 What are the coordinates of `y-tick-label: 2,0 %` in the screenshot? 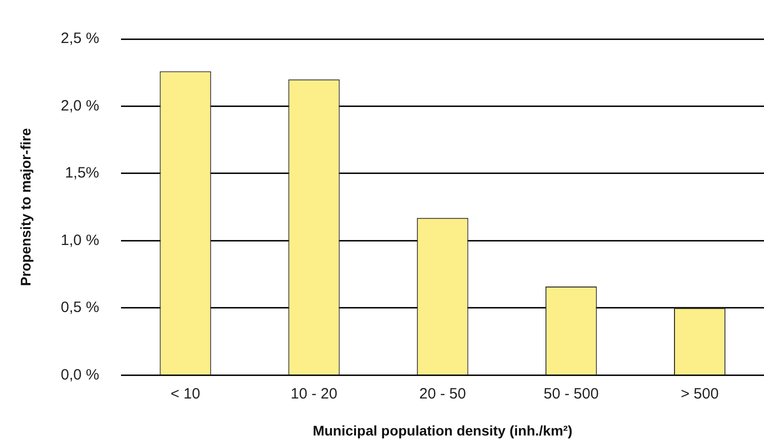 It's located at (80, 105).